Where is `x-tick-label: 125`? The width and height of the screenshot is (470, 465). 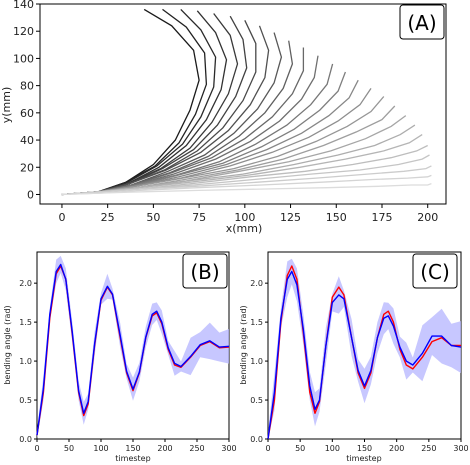
x-tick-label: 125 is located at coordinates (290, 217).